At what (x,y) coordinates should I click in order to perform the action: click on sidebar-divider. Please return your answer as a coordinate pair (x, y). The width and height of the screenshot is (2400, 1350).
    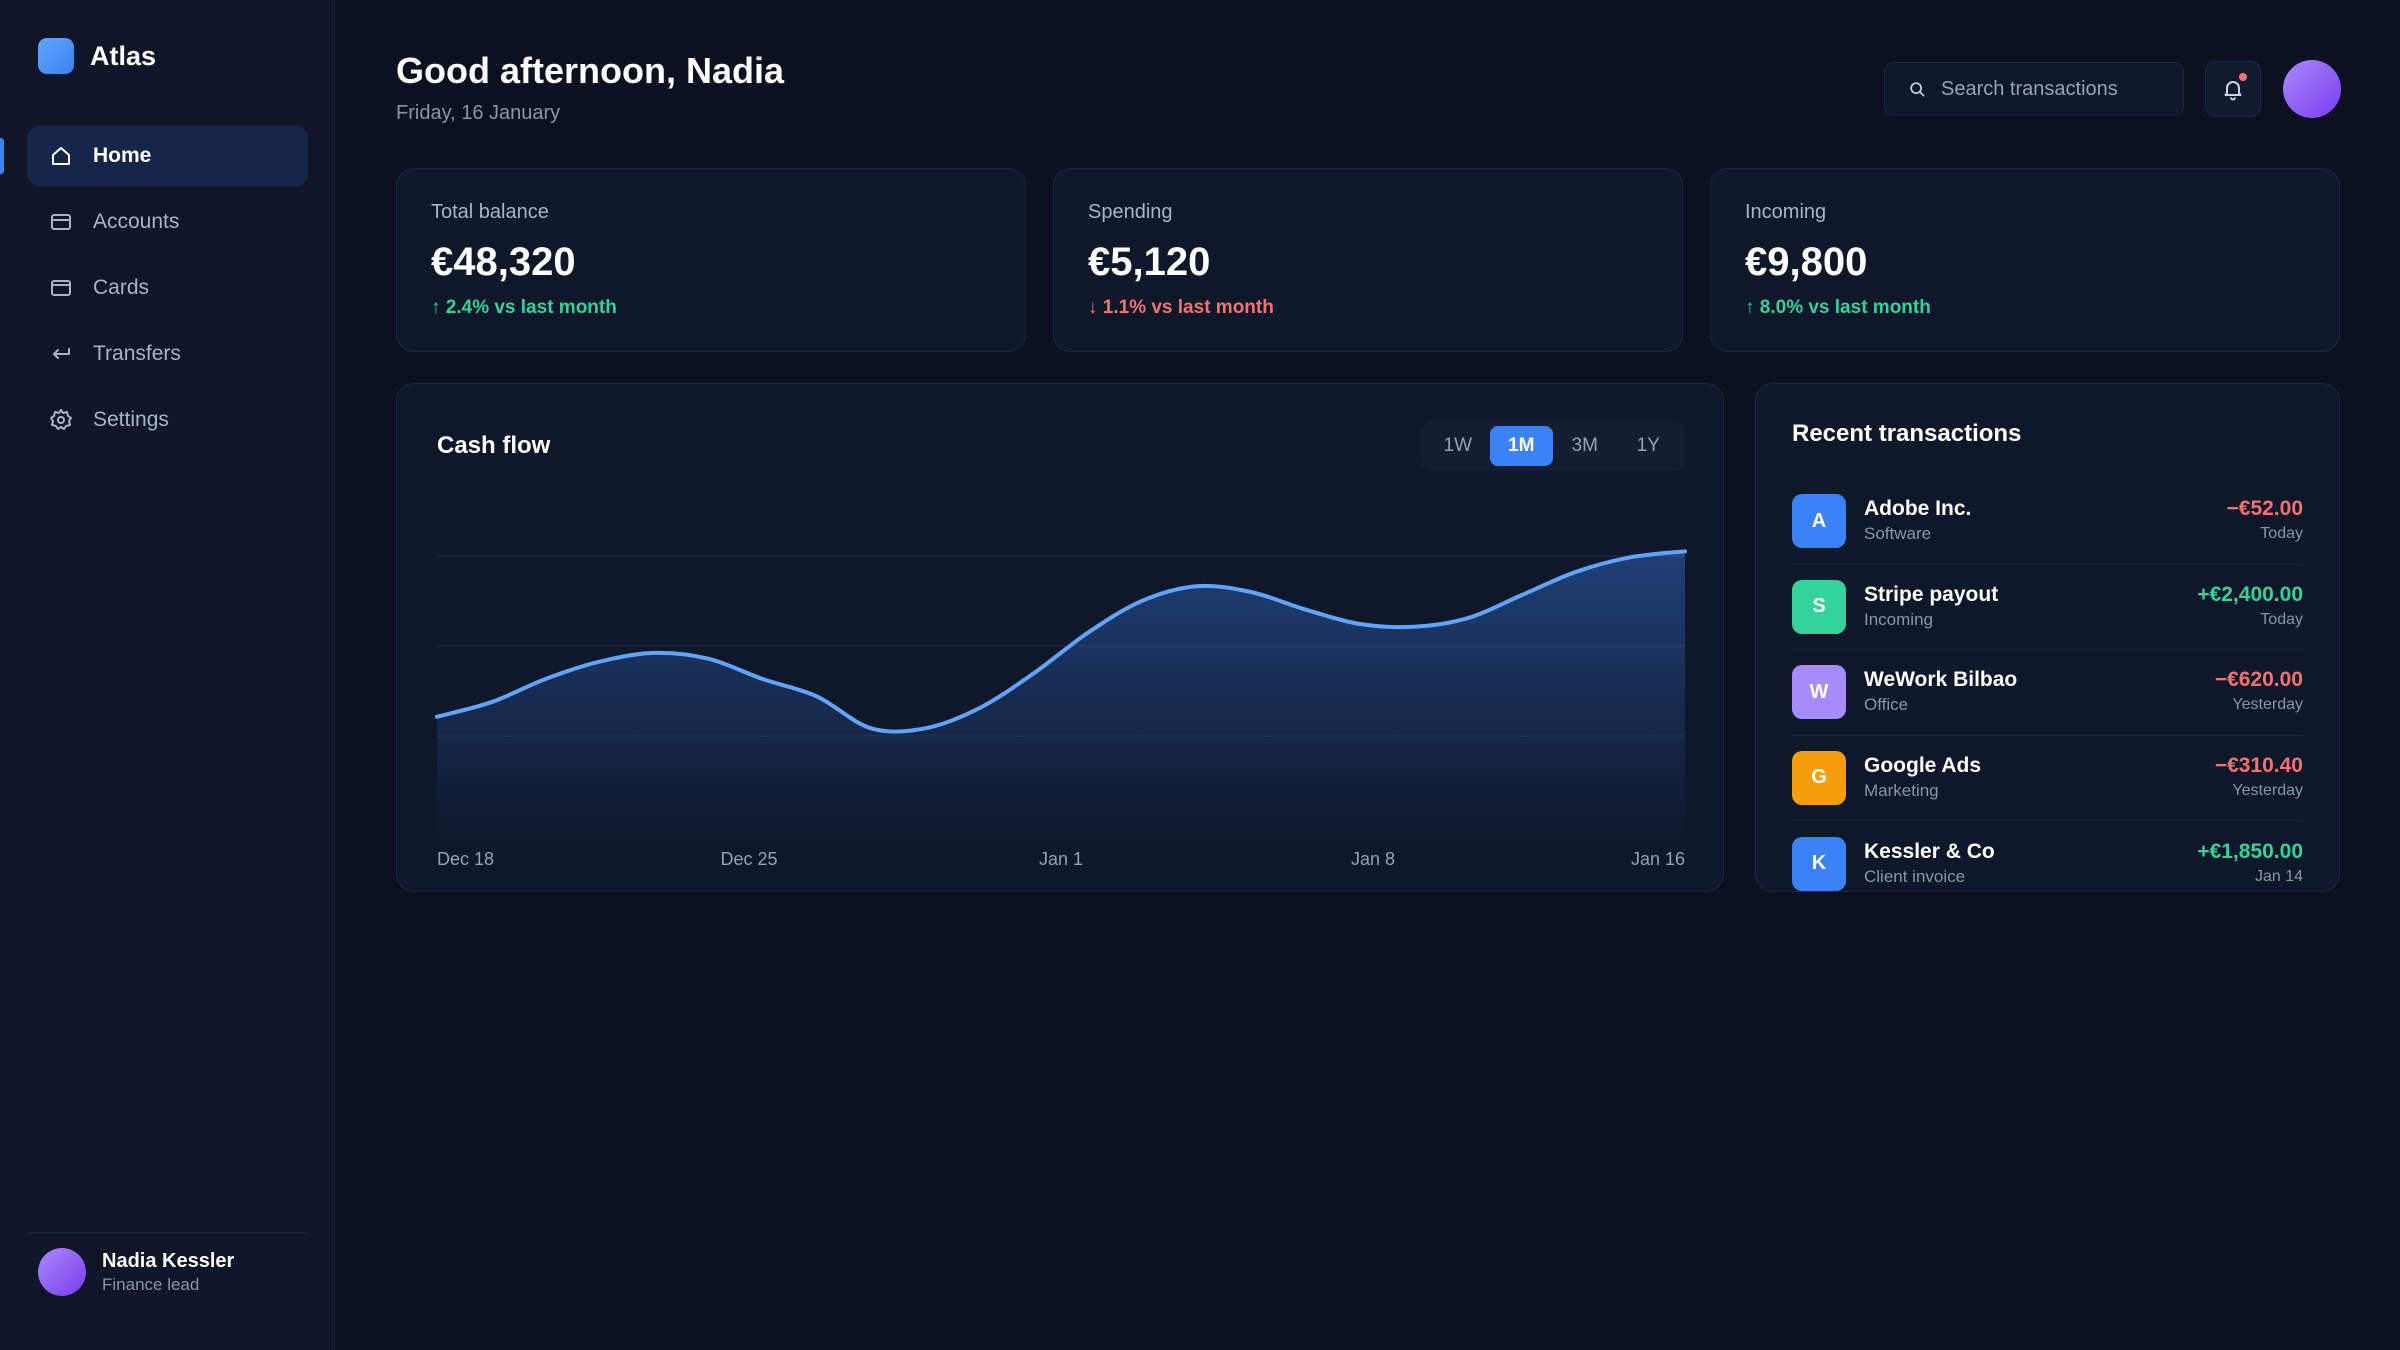
    Looking at the image, I should click on (167, 1232).